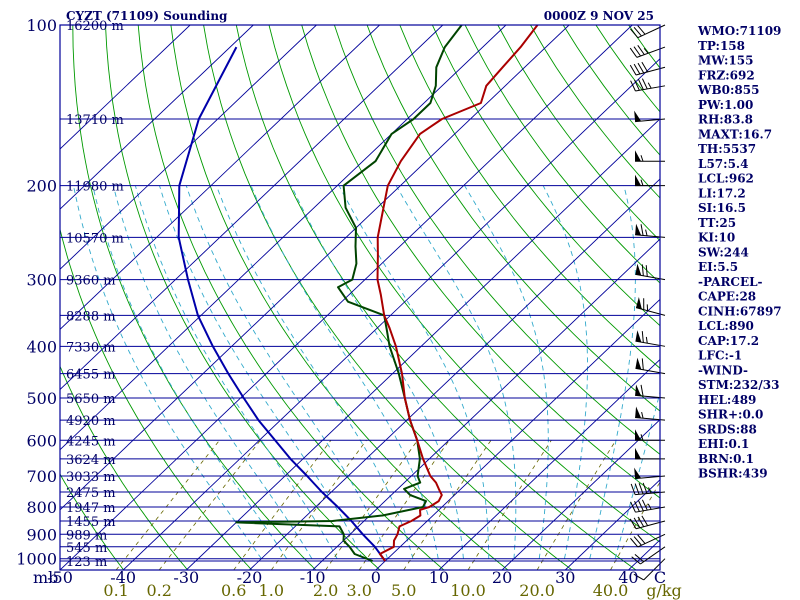 The height and width of the screenshot is (600, 800). What do you see at coordinates (86, 562) in the screenshot?
I see `height-label: 123 m` at bounding box center [86, 562].